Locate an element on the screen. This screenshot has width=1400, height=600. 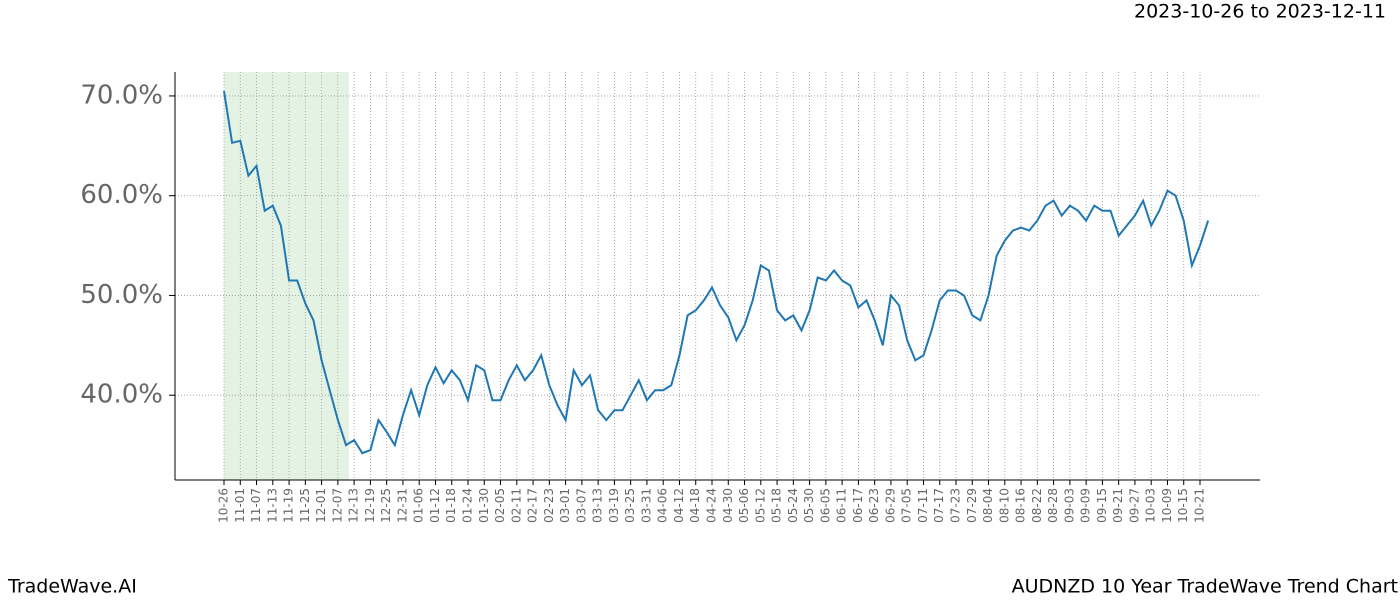
x-tick-label: 11-25 is located at coordinates (305, 505).